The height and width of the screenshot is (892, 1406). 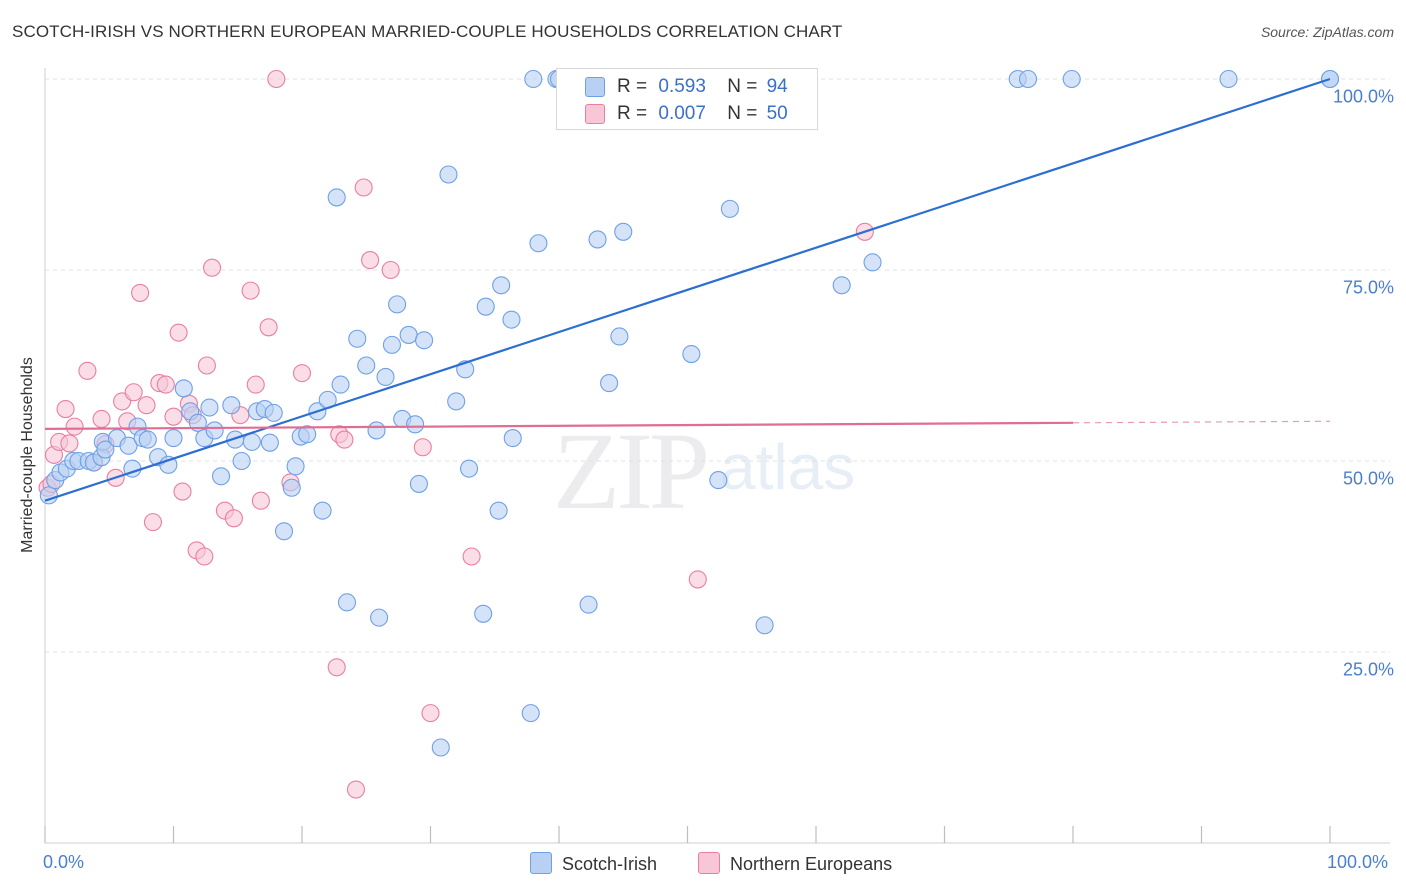 I want to click on stats-legend: R = 0.593 N = 94 R = 0.007 N = 50, so click(x=687, y=99).